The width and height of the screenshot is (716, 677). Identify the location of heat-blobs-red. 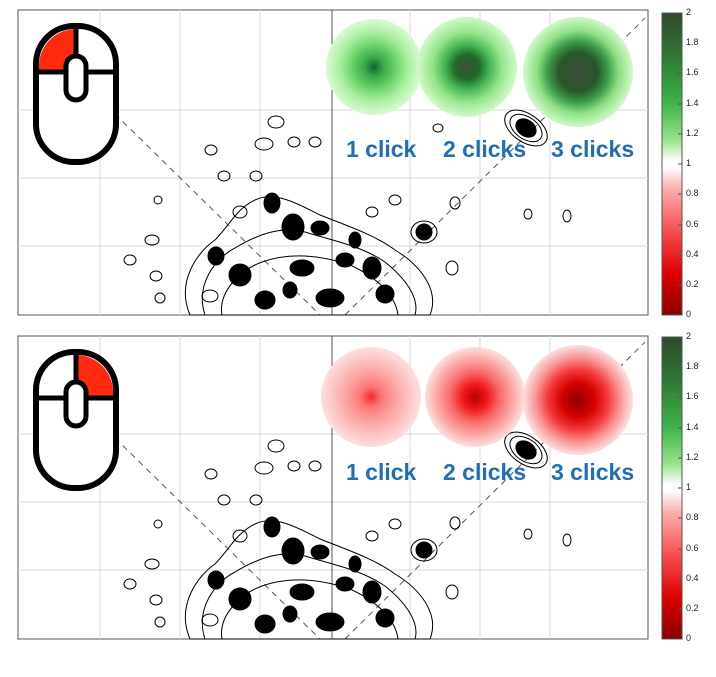
(477, 400).